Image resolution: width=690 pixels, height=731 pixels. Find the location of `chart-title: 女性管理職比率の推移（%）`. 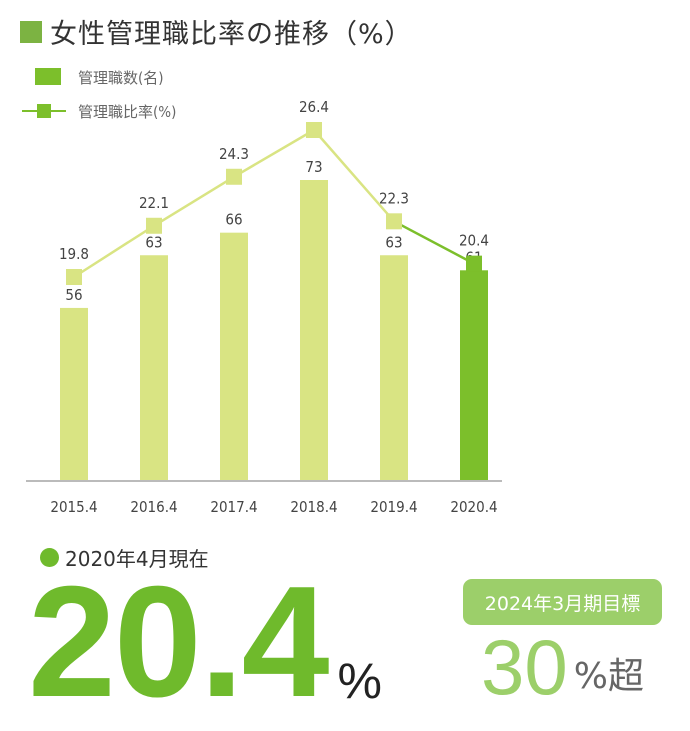

chart-title: 女性管理職比率の推移（%） is located at coordinates (216, 31).